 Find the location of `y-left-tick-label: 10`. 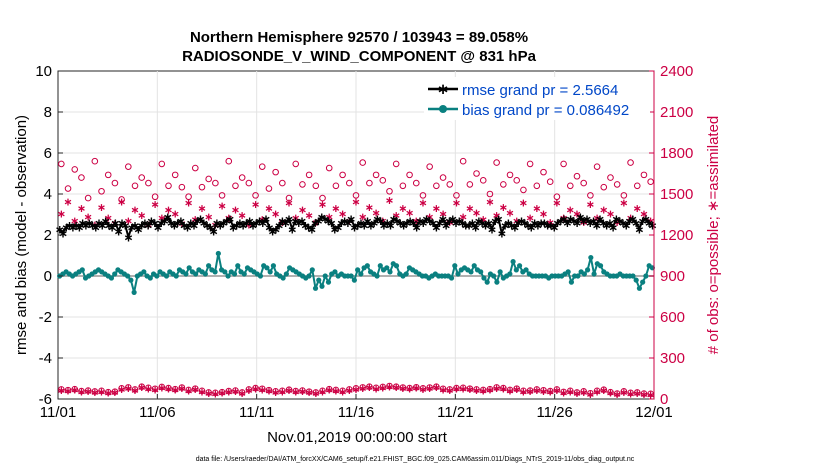

y-left-tick-label: 10 is located at coordinates (43, 71).